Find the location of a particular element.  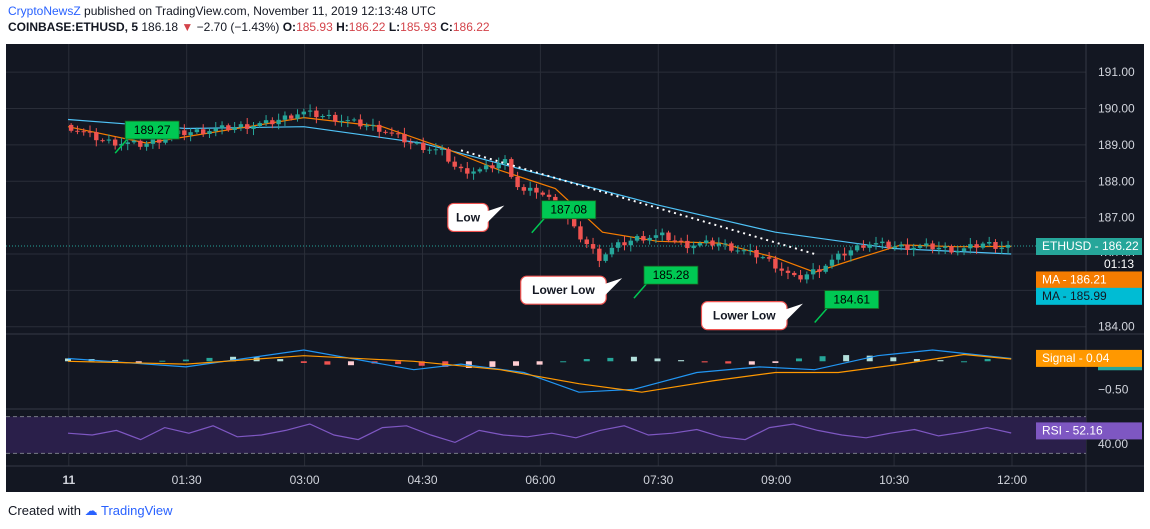

close-label: C: is located at coordinates (446, 27).